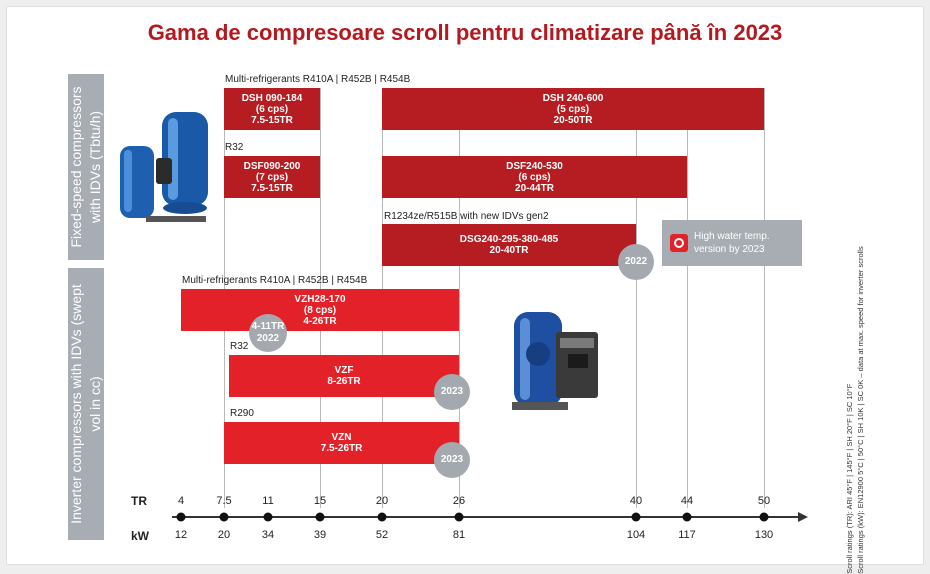  Describe the element at coordinates (509, 239) in the screenshot. I see `bar-label: DSG240-295-380-485` at that location.